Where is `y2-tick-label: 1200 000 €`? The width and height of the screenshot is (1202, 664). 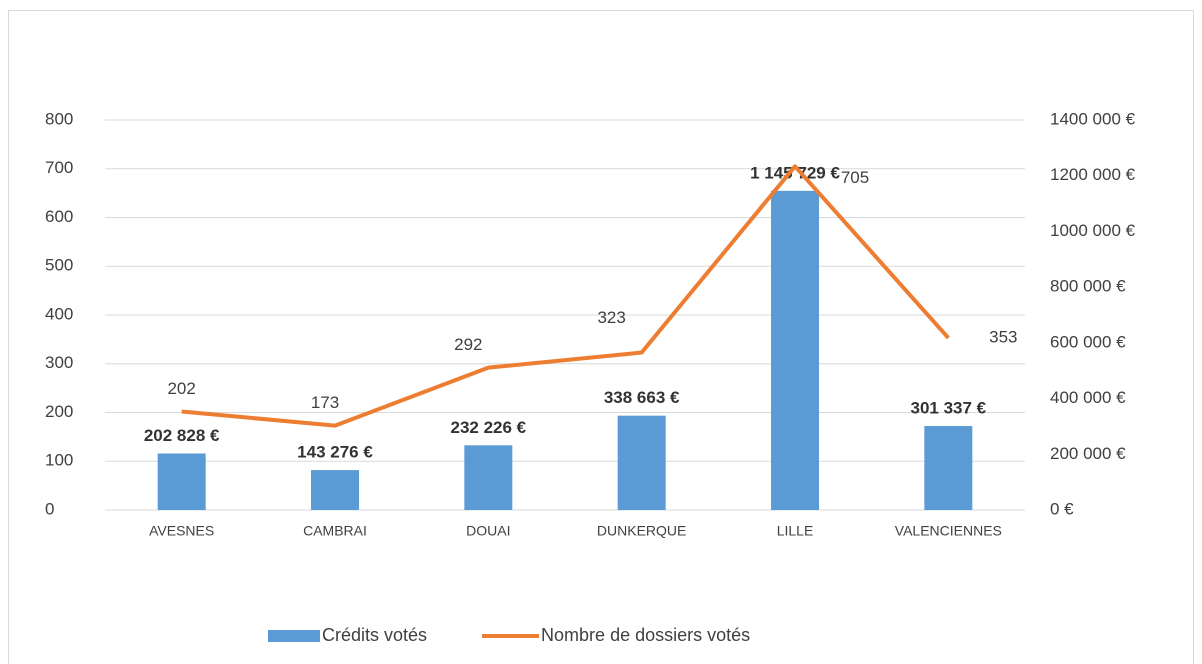
y2-tick-label: 1200 000 € is located at coordinates (1093, 174).